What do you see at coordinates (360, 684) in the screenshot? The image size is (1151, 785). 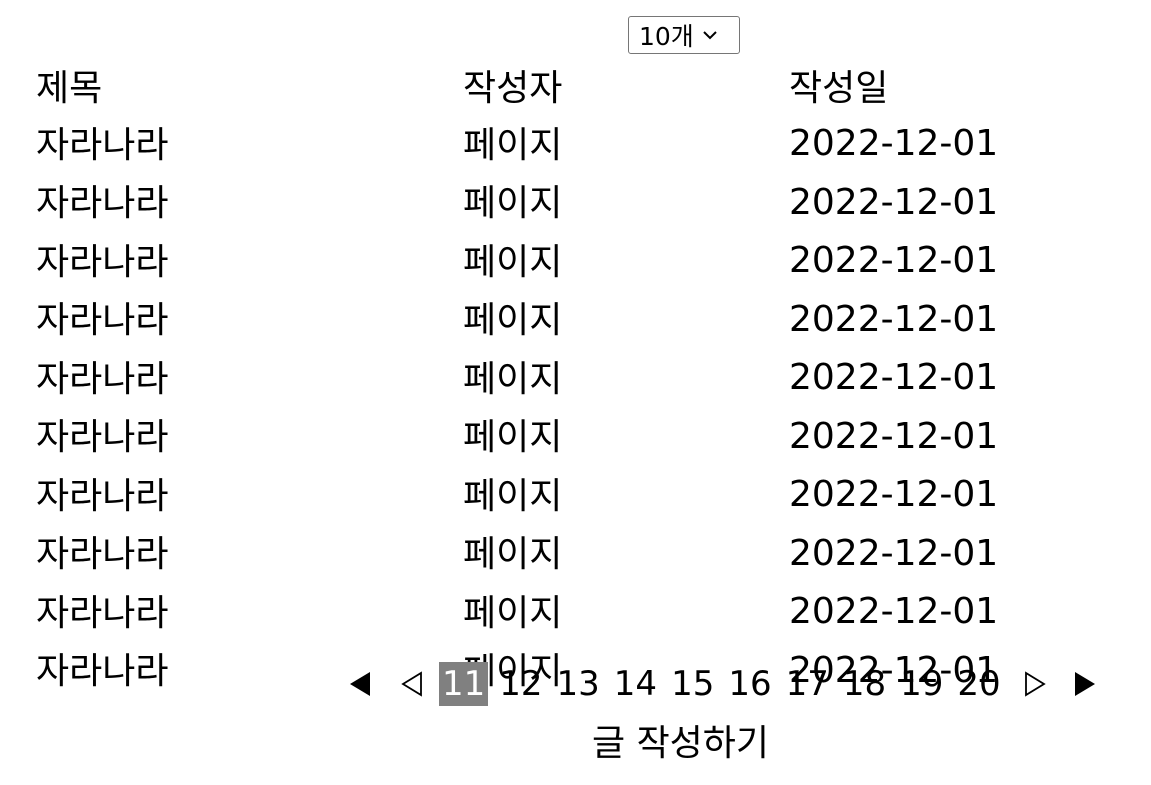 I see `first-page-icon` at bounding box center [360, 684].